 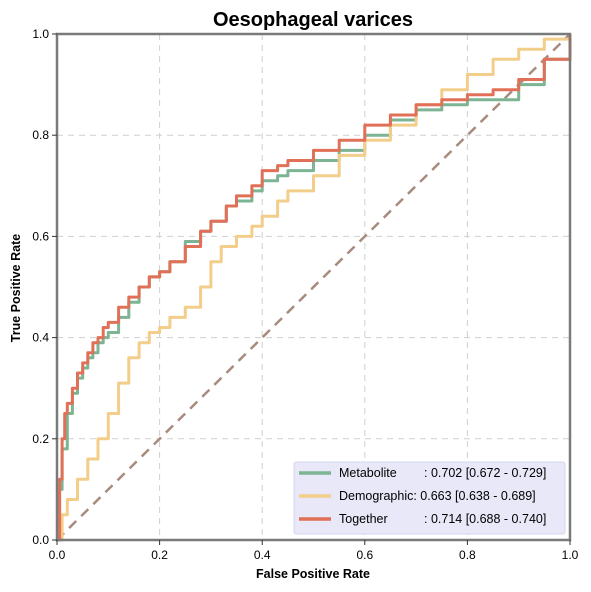 What do you see at coordinates (57, 555) in the screenshot?
I see `x-tick-label: 0.0` at bounding box center [57, 555].